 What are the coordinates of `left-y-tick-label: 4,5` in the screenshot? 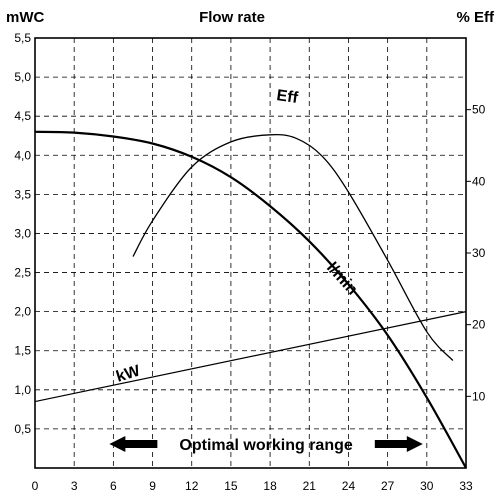 It's located at (22, 116).